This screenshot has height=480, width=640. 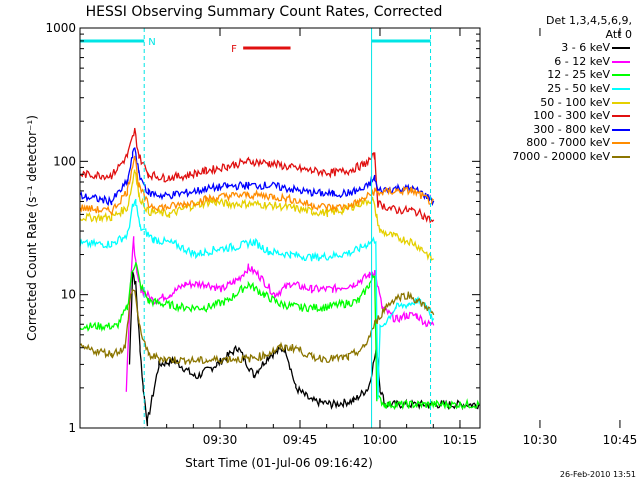 I want to click on x-tick-label: 10:15, so click(x=460, y=440).